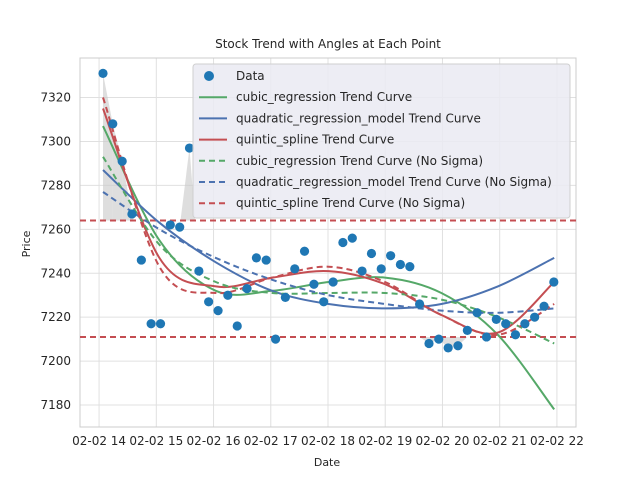 This screenshot has height=480, width=640. What do you see at coordinates (271, 441) in the screenshot?
I see `x-tick-label: 02-02 17` at bounding box center [271, 441].